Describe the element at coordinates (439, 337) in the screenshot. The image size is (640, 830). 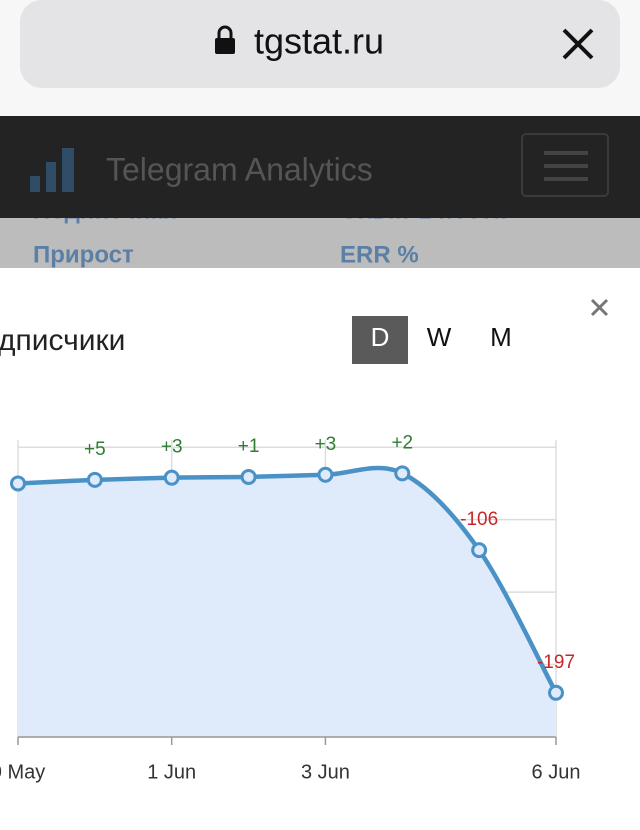
I see `period-button: W` at that location.